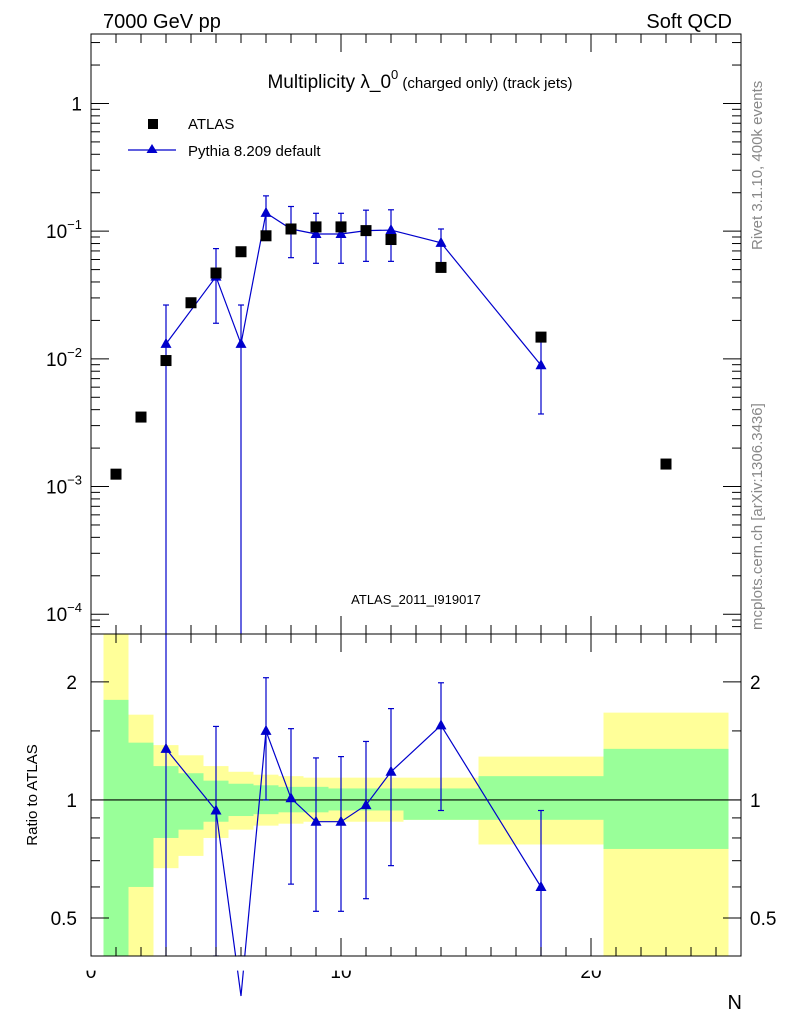 The height and width of the screenshot is (1024, 786). Describe the element at coordinates (353, 288) in the screenshot. I see `pythia-main-line` at that location.